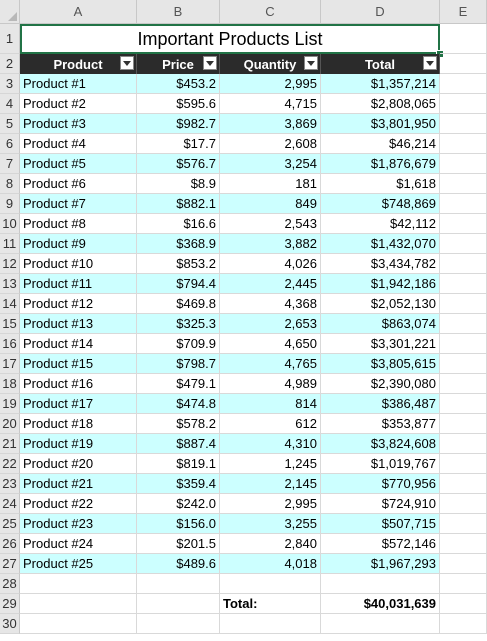 Image resolution: width=487 pixels, height=641 pixels. I want to click on row-header-21: 21, so click(10, 444).